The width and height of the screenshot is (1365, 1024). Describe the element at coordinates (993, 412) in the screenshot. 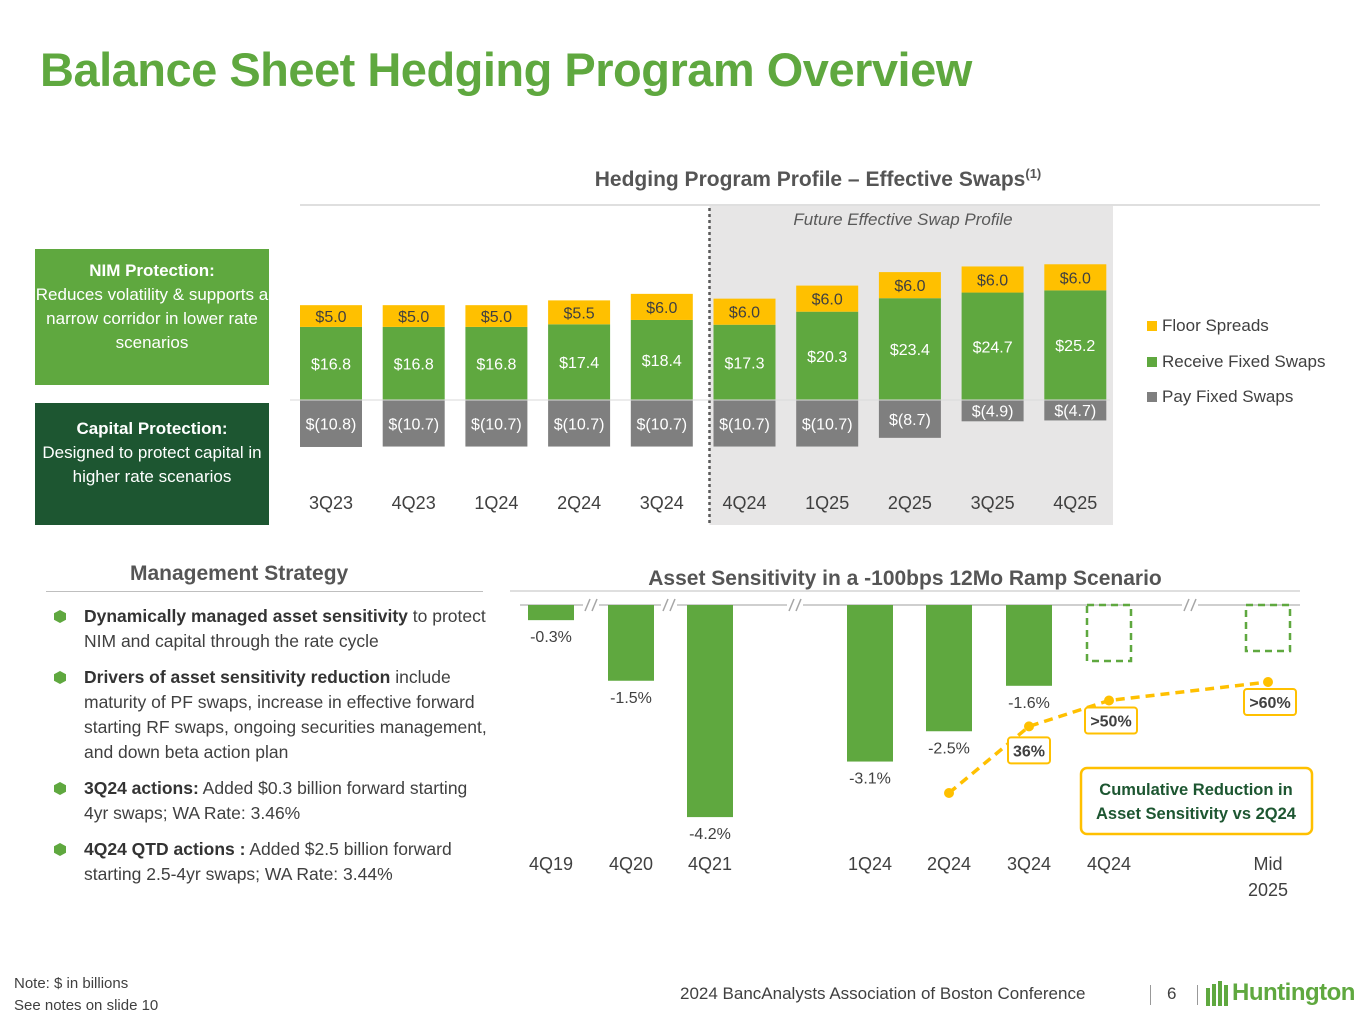

I see `pay-fixed-label: $(4.9)` at that location.